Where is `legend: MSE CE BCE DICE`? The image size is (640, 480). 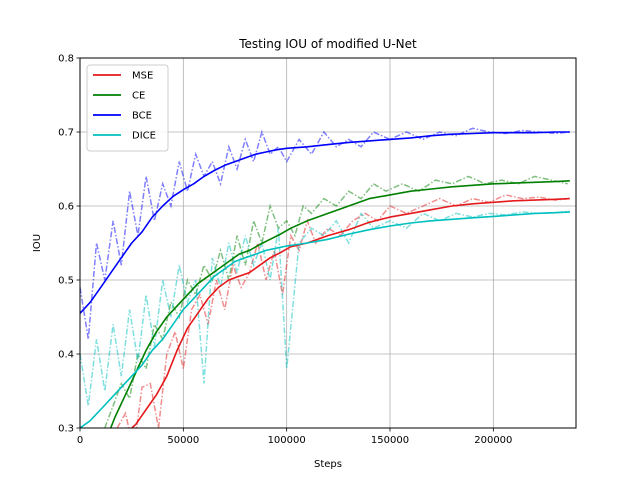 legend: MSE CE BCE DICE is located at coordinates (127, 108).